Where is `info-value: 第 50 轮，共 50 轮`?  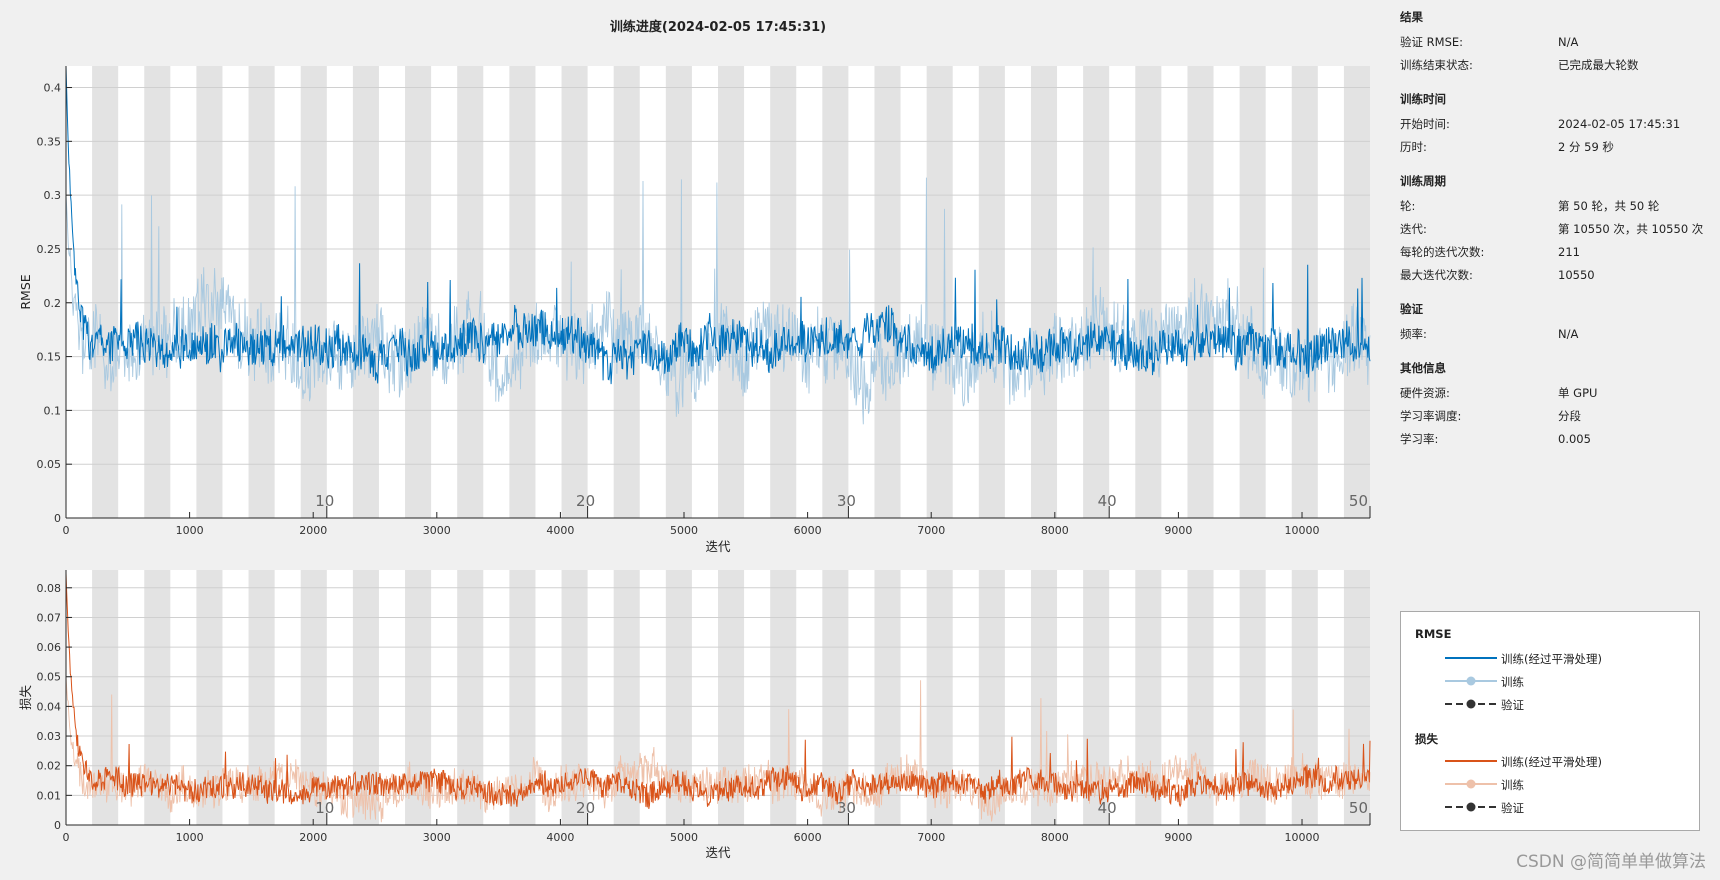
info-value: 第 50 轮，共 50 轮 is located at coordinates (1609, 206).